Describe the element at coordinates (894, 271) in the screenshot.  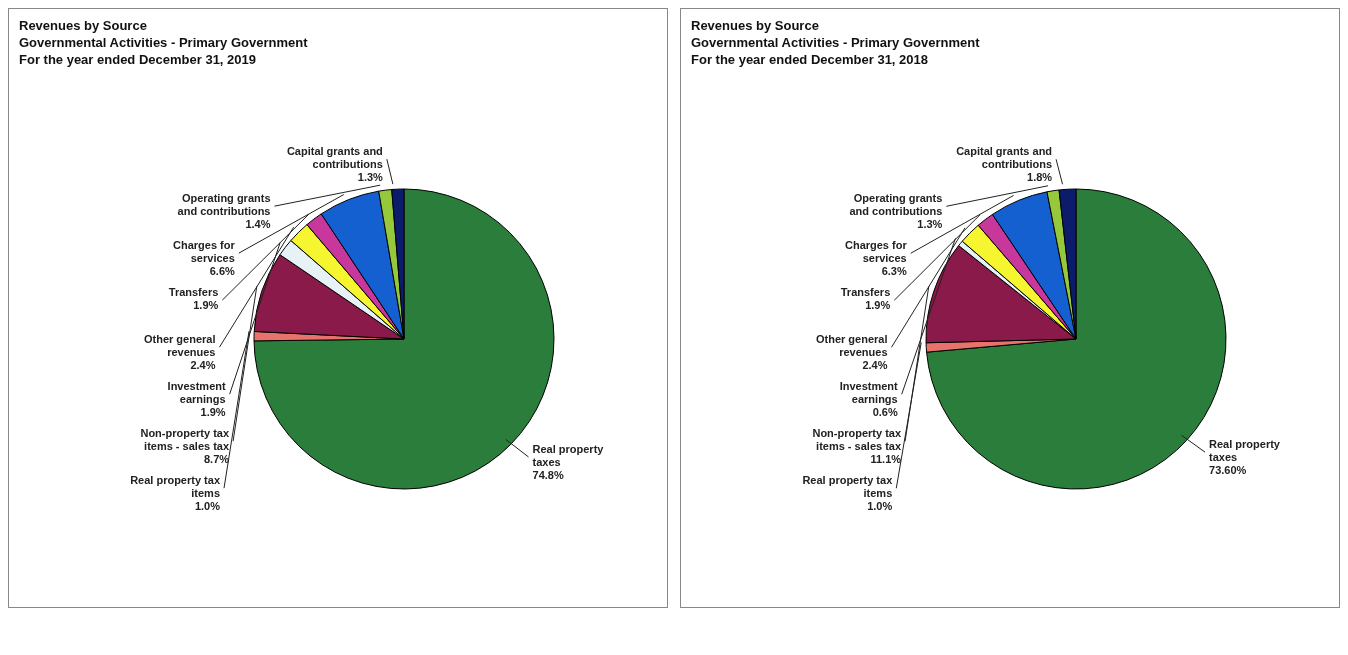
I see `data-label: 6.3%` at that location.